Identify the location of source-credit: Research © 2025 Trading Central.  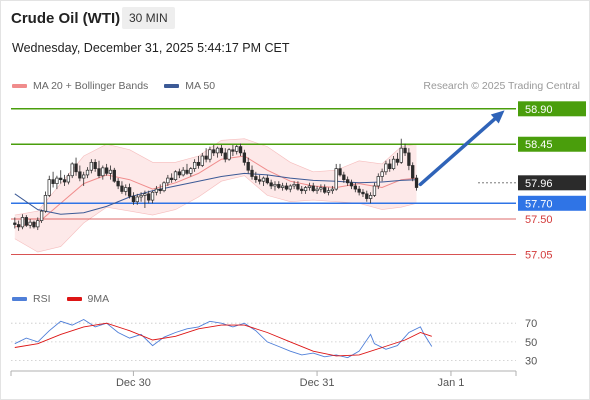
(501, 86).